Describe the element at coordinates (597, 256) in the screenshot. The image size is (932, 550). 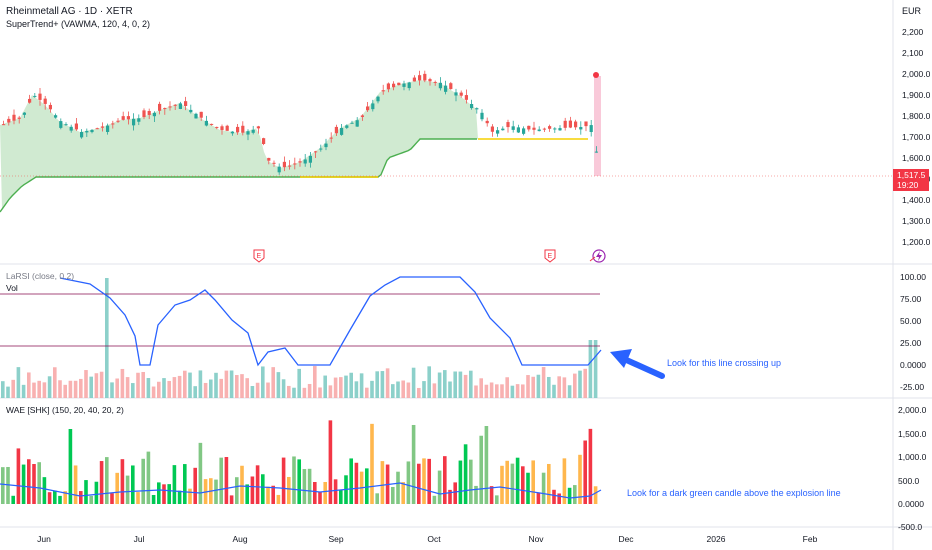
I see `lightning-icon` at that location.